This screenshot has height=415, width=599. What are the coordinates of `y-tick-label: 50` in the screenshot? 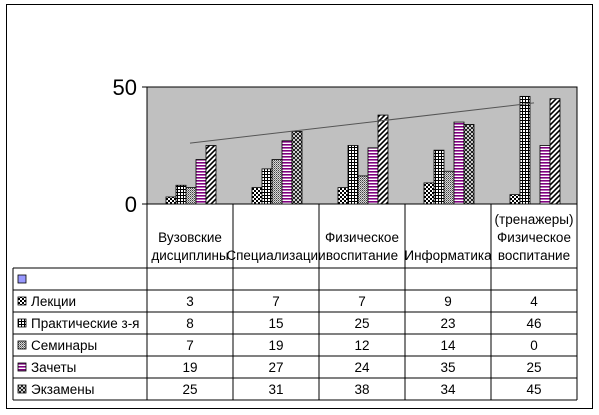 It's located at (125, 87).